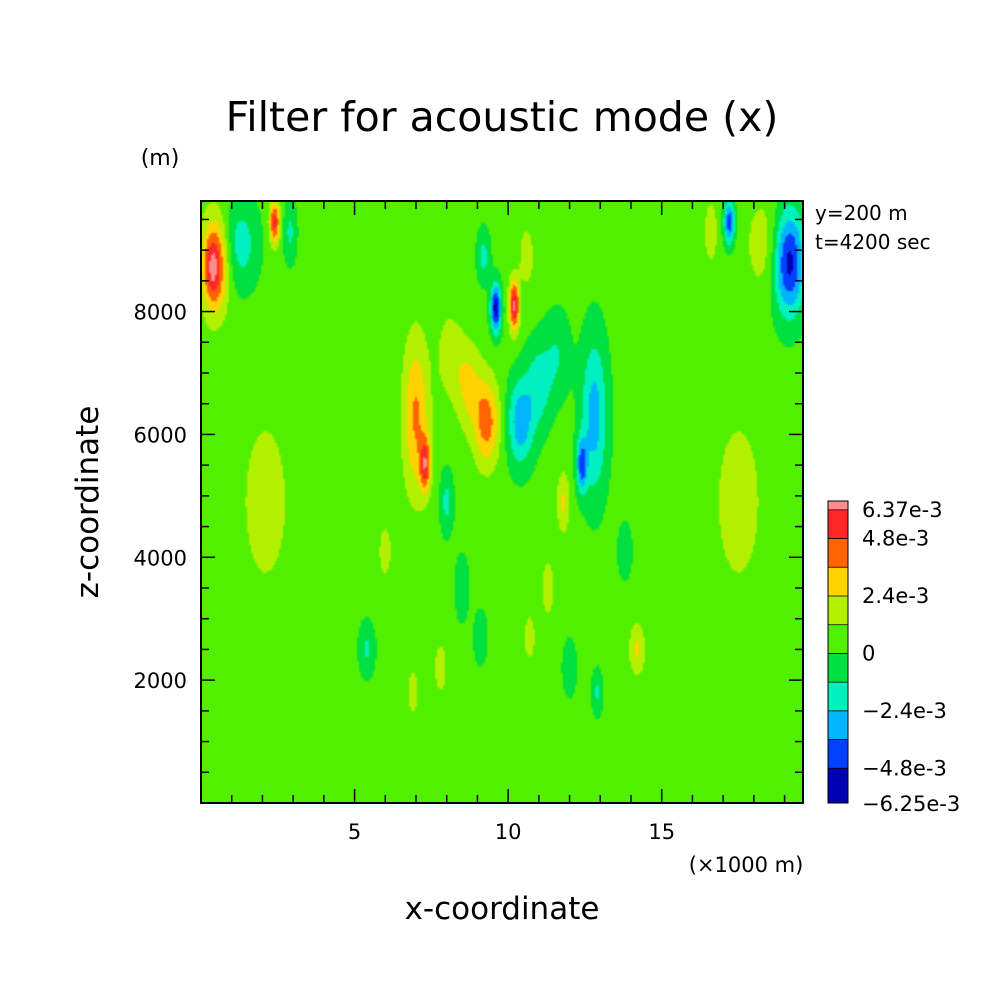 The height and width of the screenshot is (1004, 1004). What do you see at coordinates (88, 502) in the screenshot?
I see `y-axis-label: z-coordinate` at bounding box center [88, 502].